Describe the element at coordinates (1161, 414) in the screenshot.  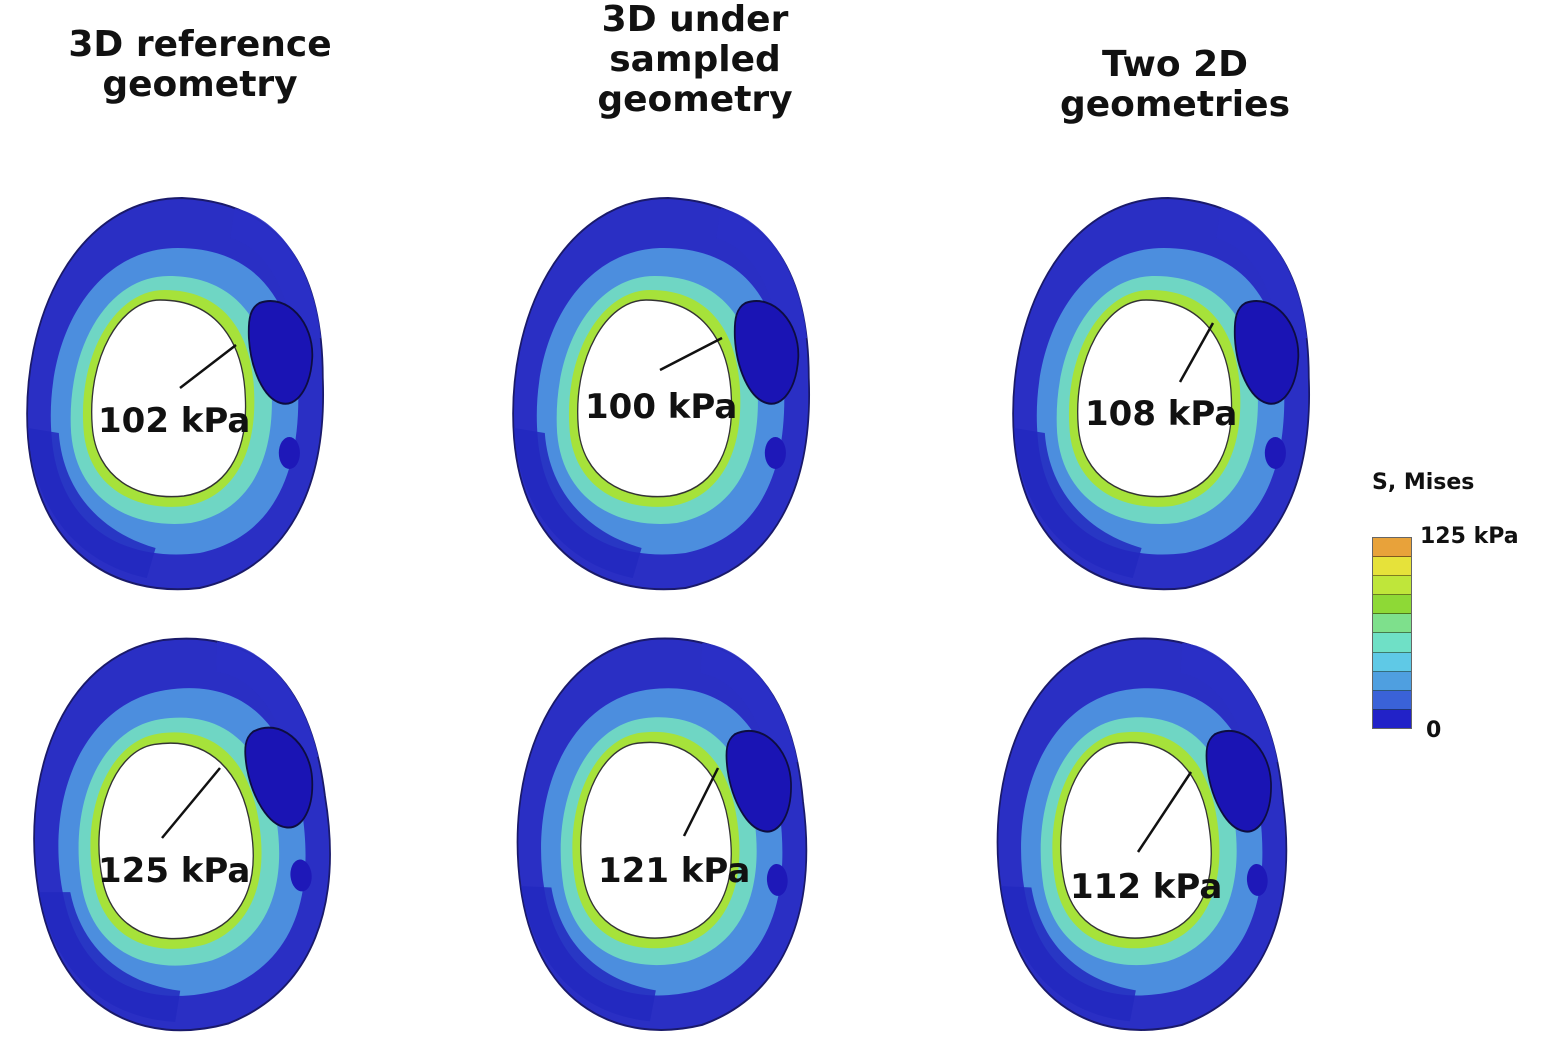
I see `panel-label-3: 108 kPa` at that location.